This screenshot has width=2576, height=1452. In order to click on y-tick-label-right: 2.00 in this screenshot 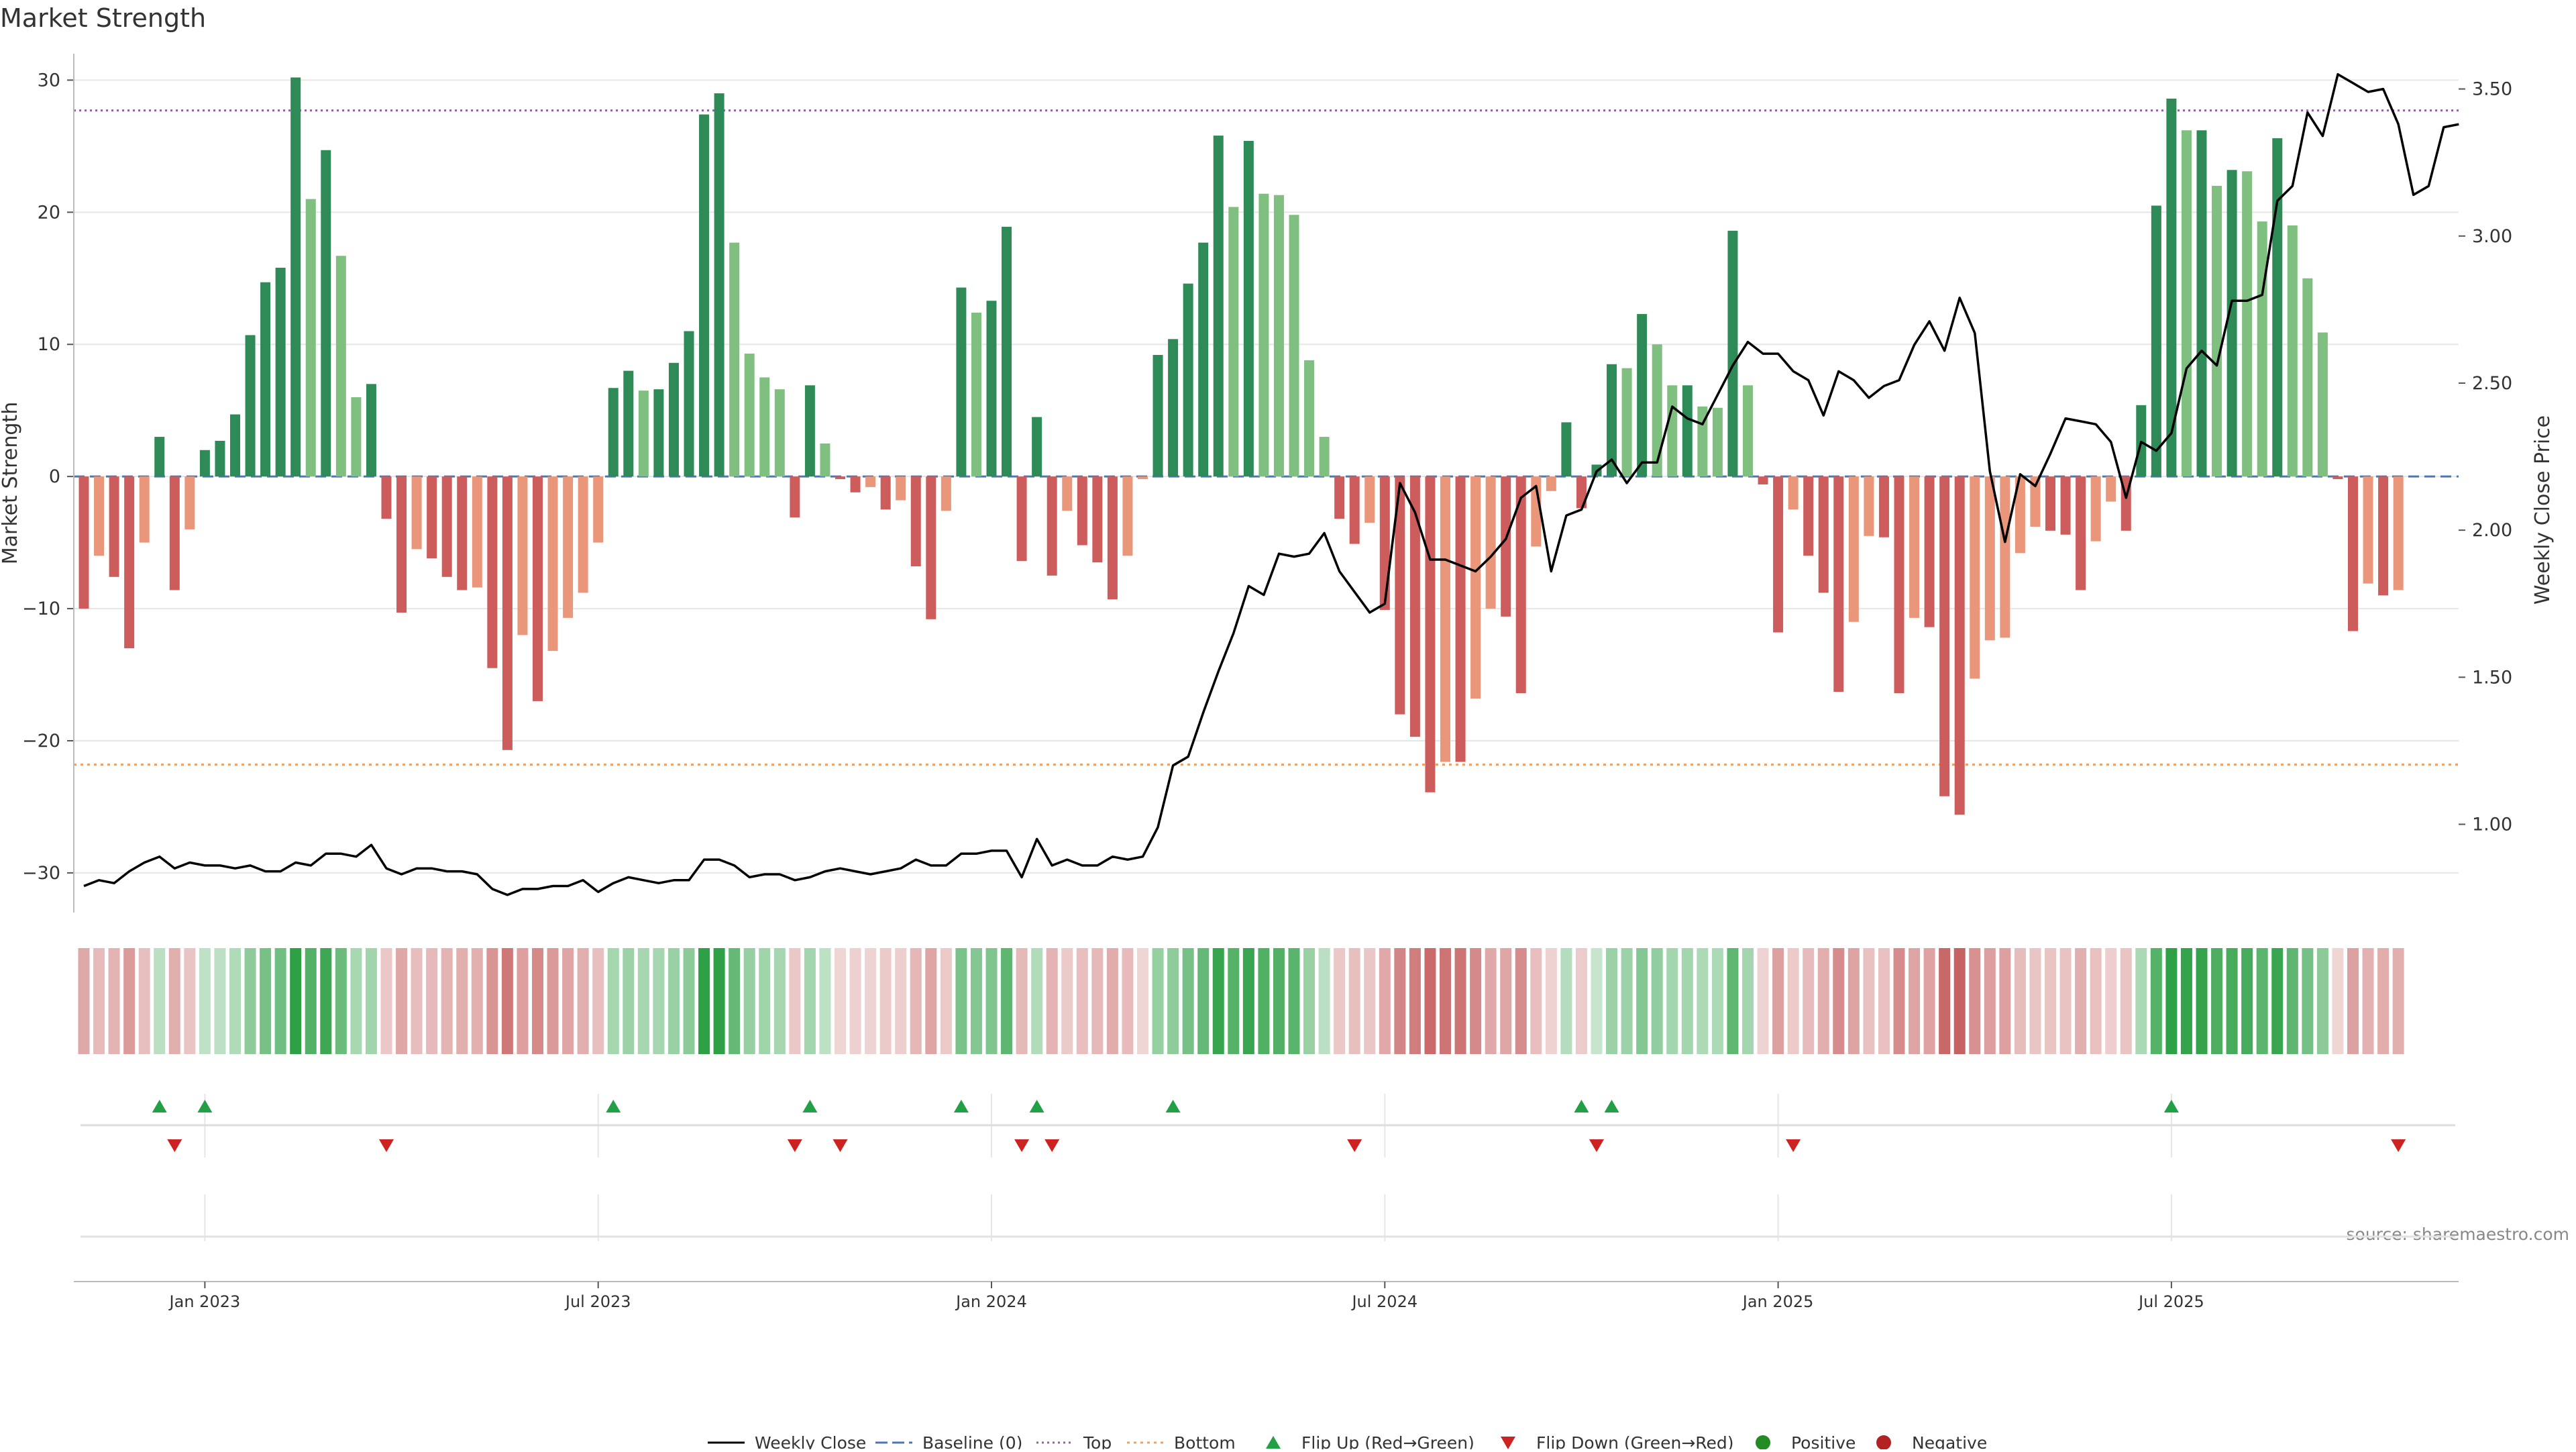, I will do `click(2492, 530)`.